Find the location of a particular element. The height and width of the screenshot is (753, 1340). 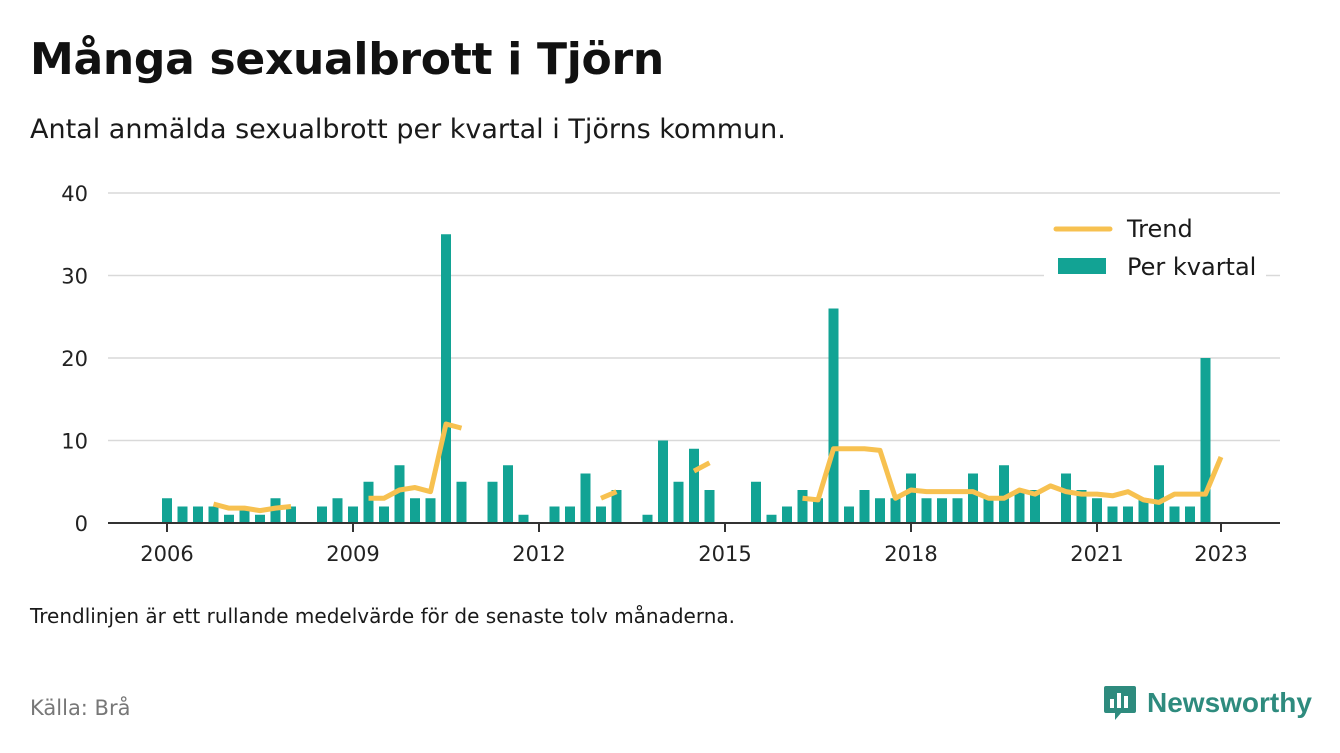

y-tick-label: 0 is located at coordinates (81, 524).